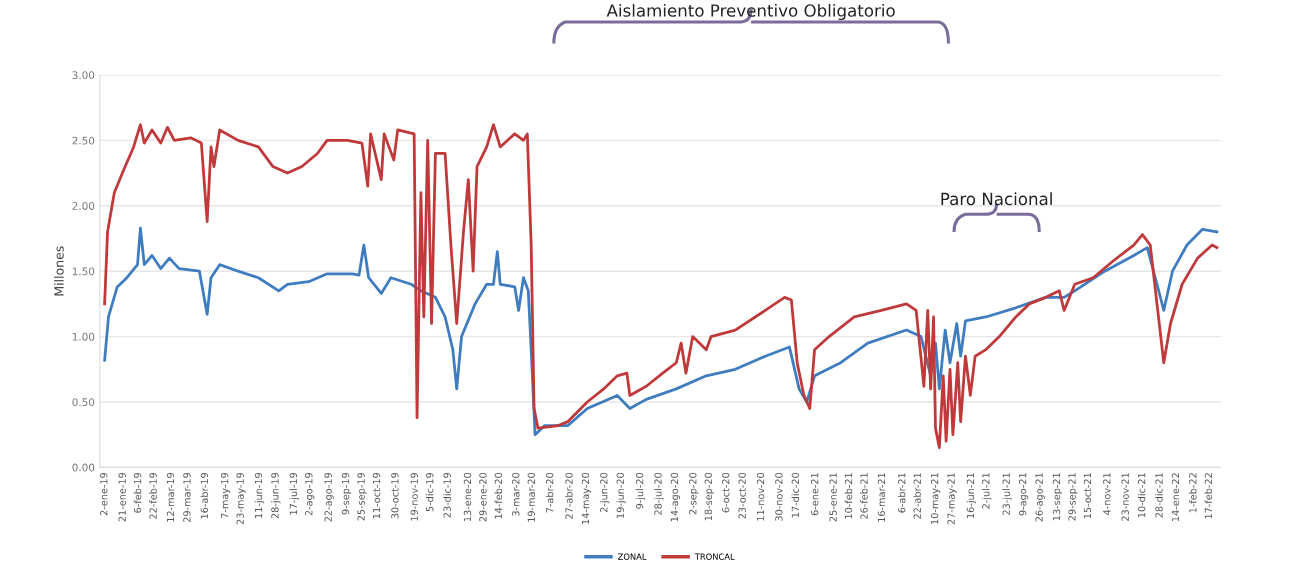 The height and width of the screenshot is (577, 1296). I want to click on x-tick-label: 27-abr-20, so click(569, 495).